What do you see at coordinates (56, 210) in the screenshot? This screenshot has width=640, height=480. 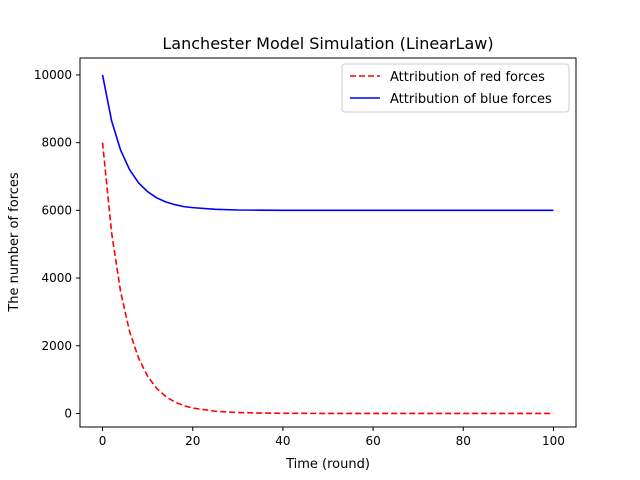 I see `y-tick-label: 6000` at bounding box center [56, 210].